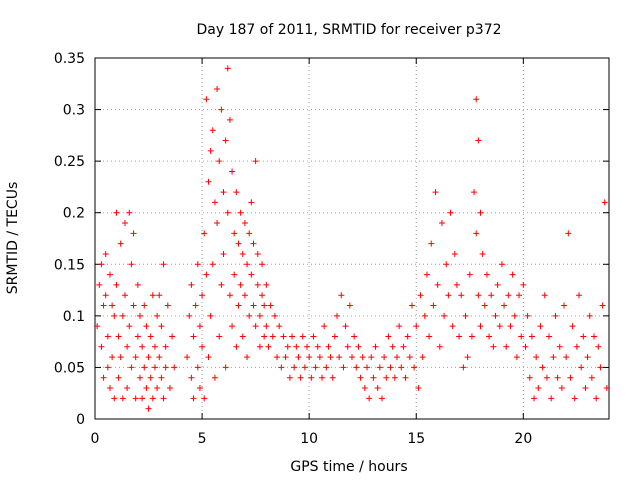  What do you see at coordinates (309, 439) in the screenshot?
I see `x-tick-label: 10` at bounding box center [309, 439].